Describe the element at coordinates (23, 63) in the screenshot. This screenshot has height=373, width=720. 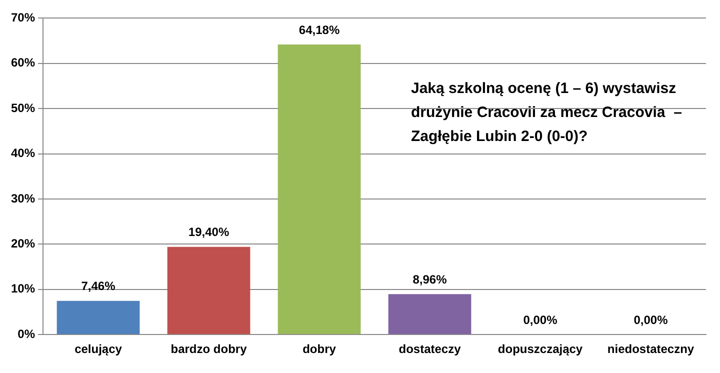
I see `y-tick-label: 60%` at that location.